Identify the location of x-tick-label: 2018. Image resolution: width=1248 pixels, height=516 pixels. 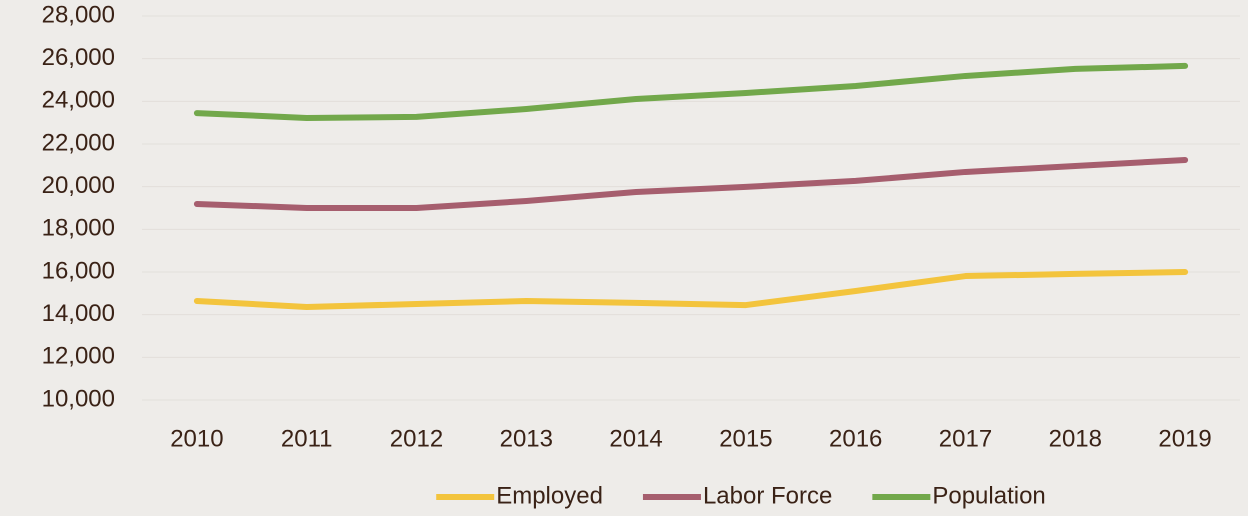
(1075, 438).